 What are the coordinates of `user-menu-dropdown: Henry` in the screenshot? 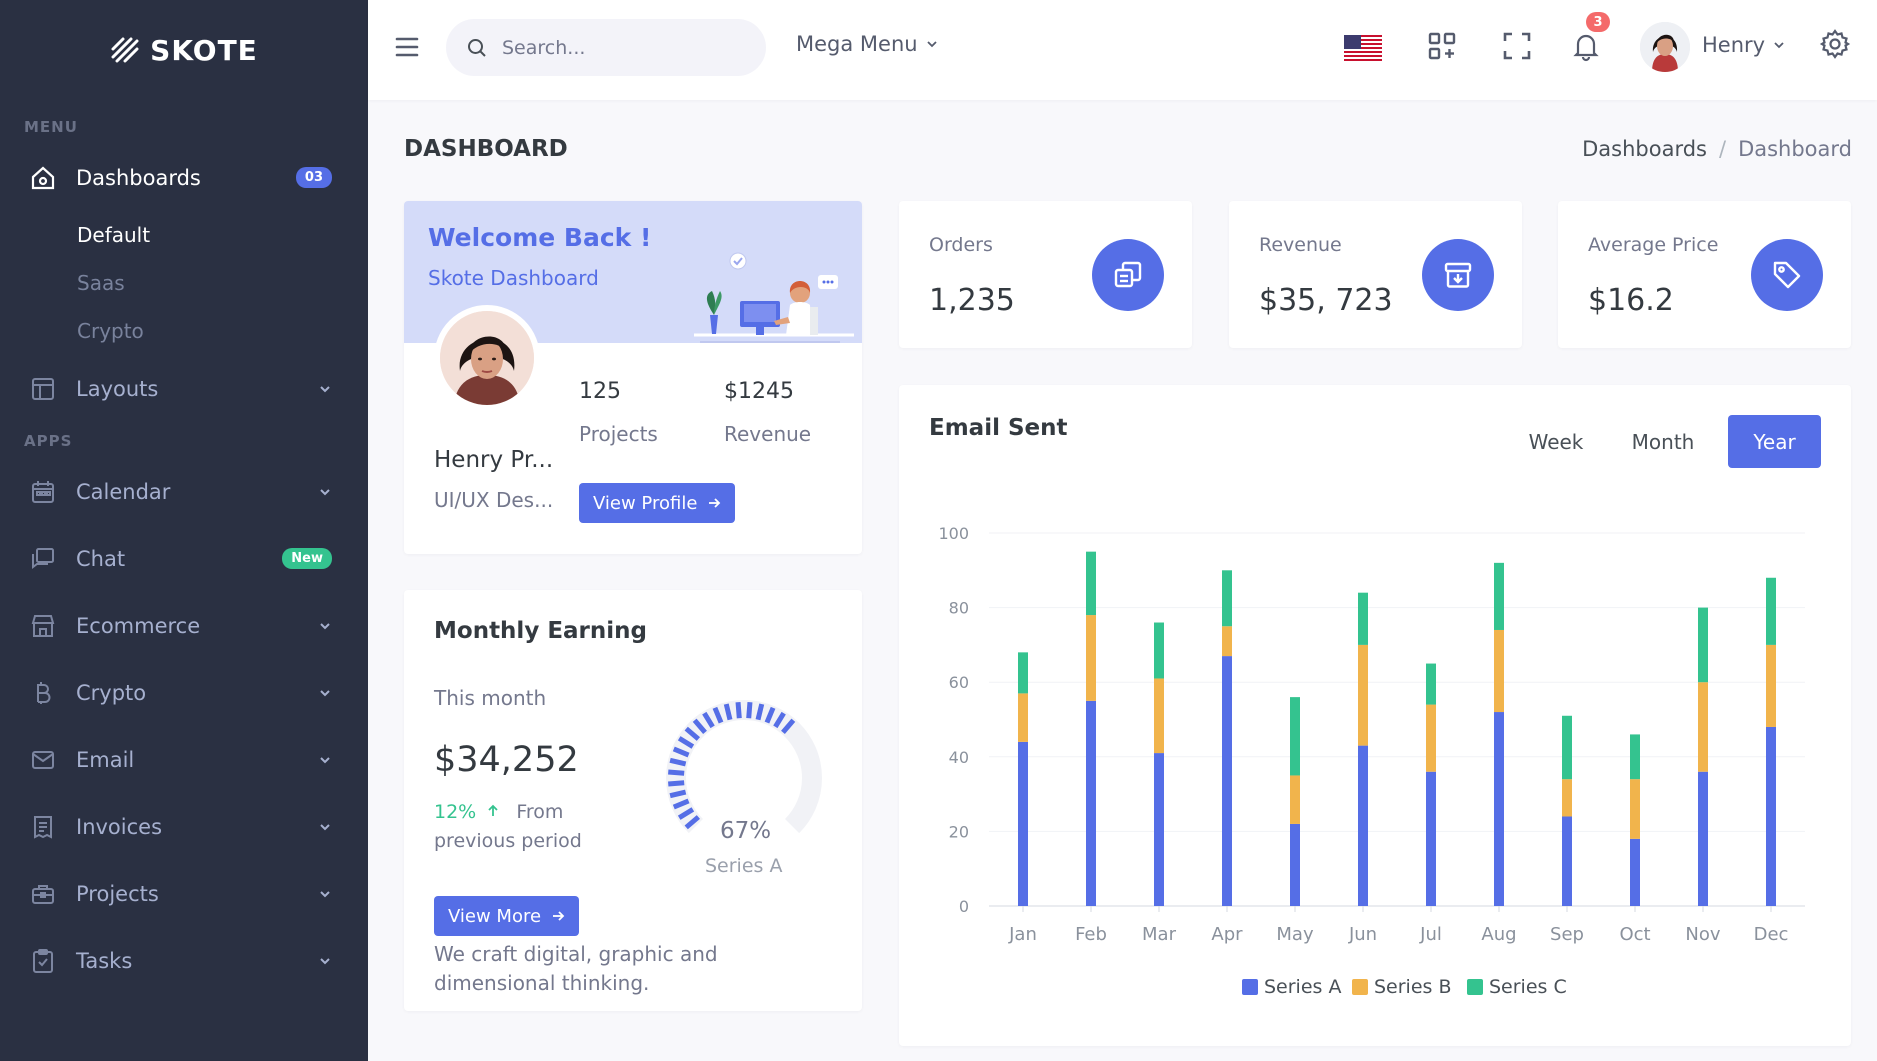 It's located at (1743, 45).